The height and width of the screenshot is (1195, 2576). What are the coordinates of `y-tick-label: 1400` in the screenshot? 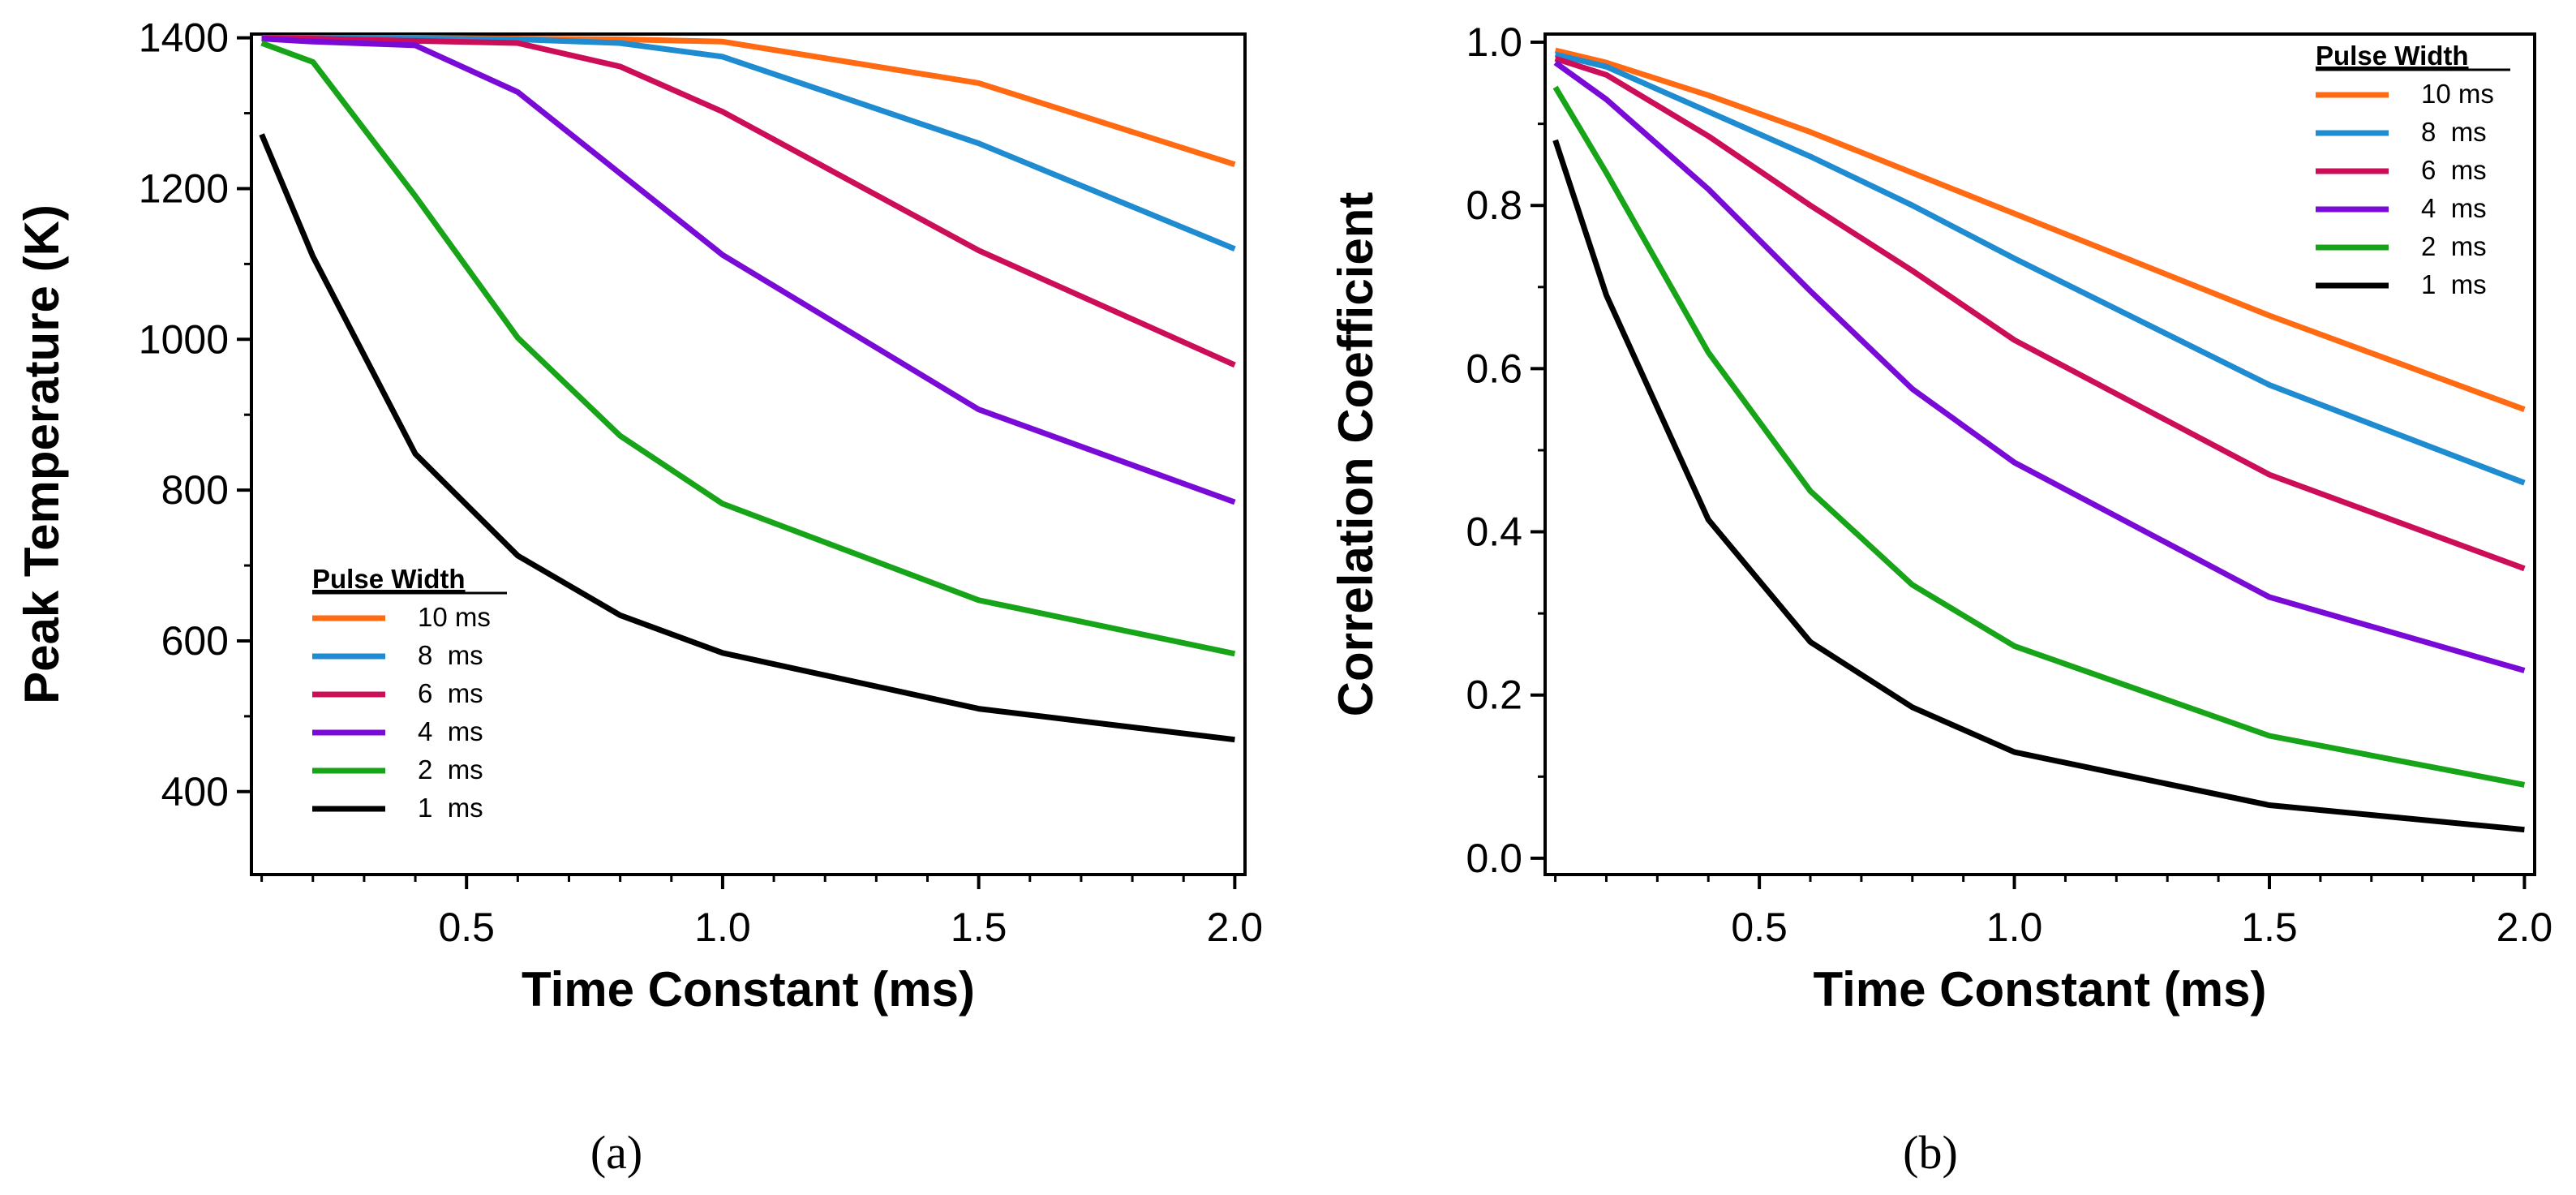 It's located at (184, 38).